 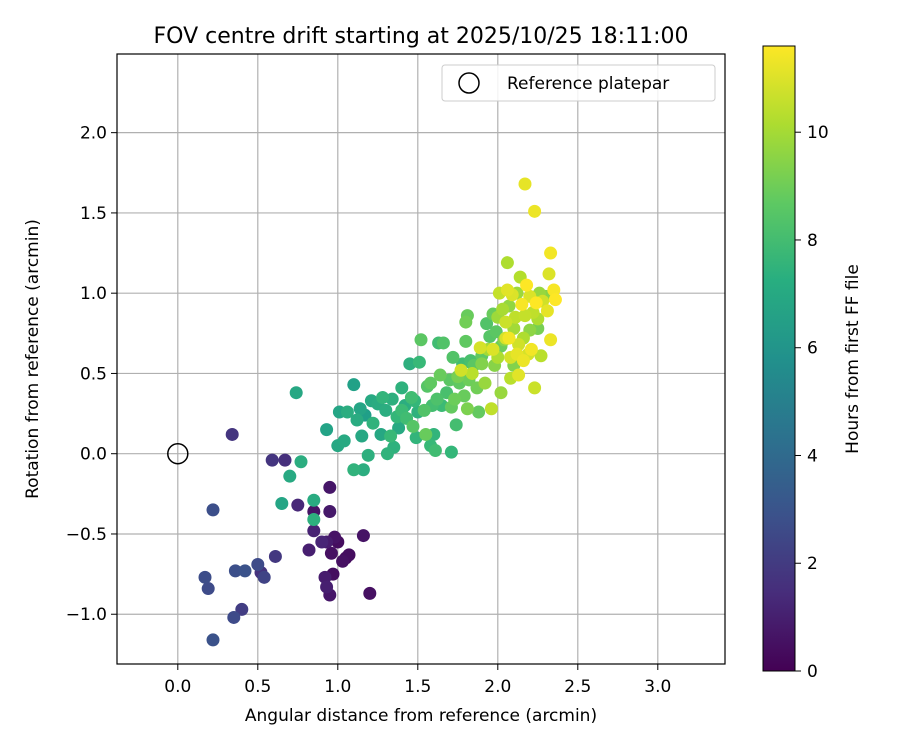 I want to click on x-tick-label: 0.0, so click(x=177, y=687).